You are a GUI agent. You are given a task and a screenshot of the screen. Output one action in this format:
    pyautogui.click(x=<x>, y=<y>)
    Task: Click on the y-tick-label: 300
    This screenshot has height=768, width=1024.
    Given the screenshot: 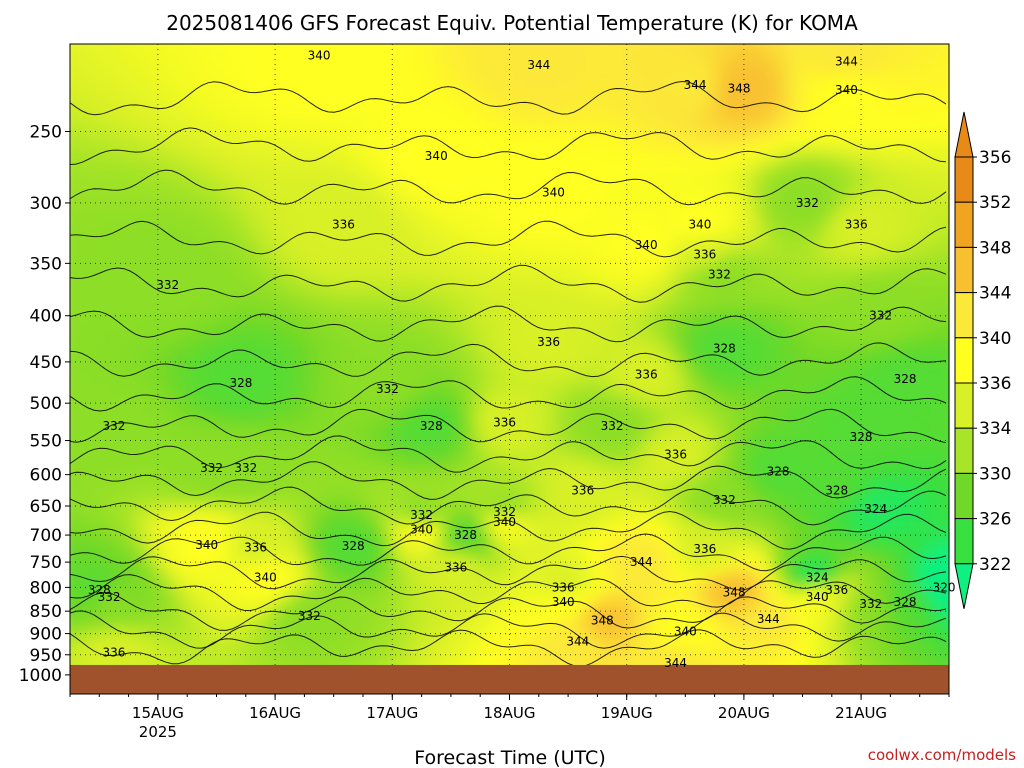 What is the action you would take?
    pyautogui.click(x=46, y=204)
    